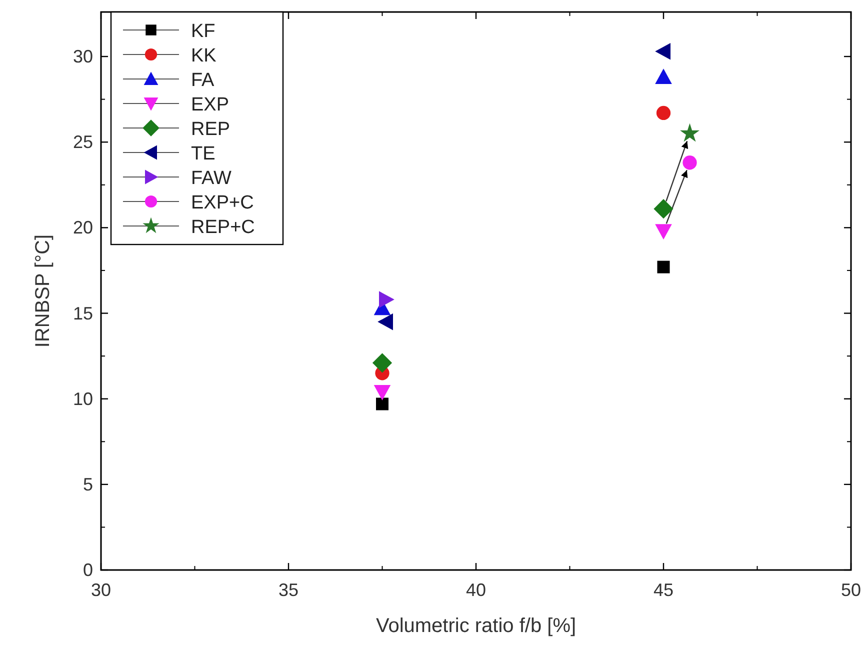 This screenshot has height=658, width=863. What do you see at coordinates (203, 80) in the screenshot?
I see `legend-label: FA` at bounding box center [203, 80].